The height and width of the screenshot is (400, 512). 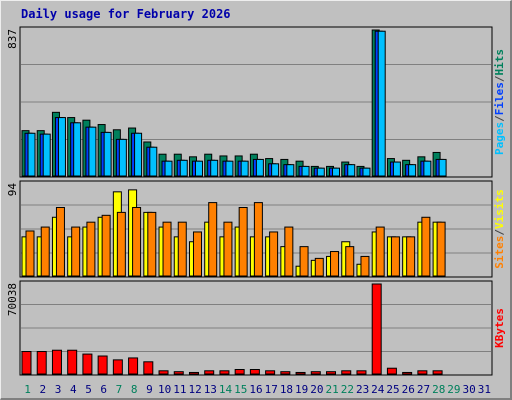 I want to click on x-tick-label-22: 22, so click(x=347, y=389).